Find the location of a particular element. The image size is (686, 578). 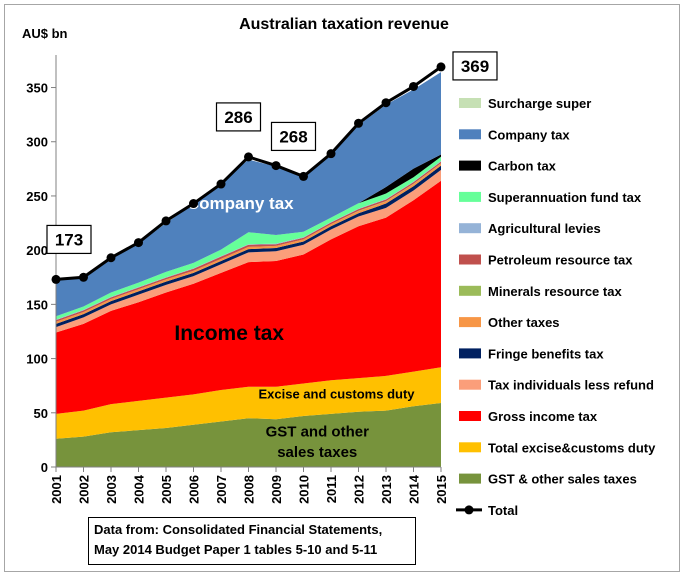

area-total-excise-and-customs-duty is located at coordinates (248, 403).